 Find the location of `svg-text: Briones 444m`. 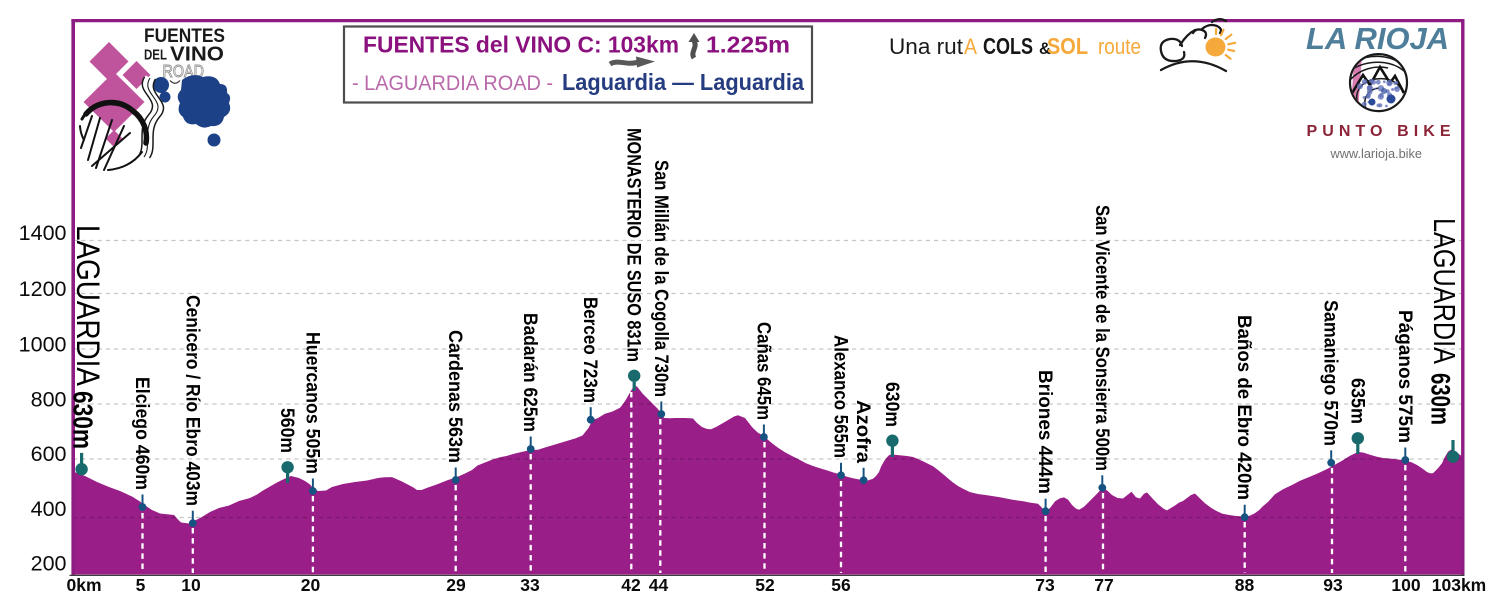

svg-text: Briones 444m is located at coordinates (1045, 432).